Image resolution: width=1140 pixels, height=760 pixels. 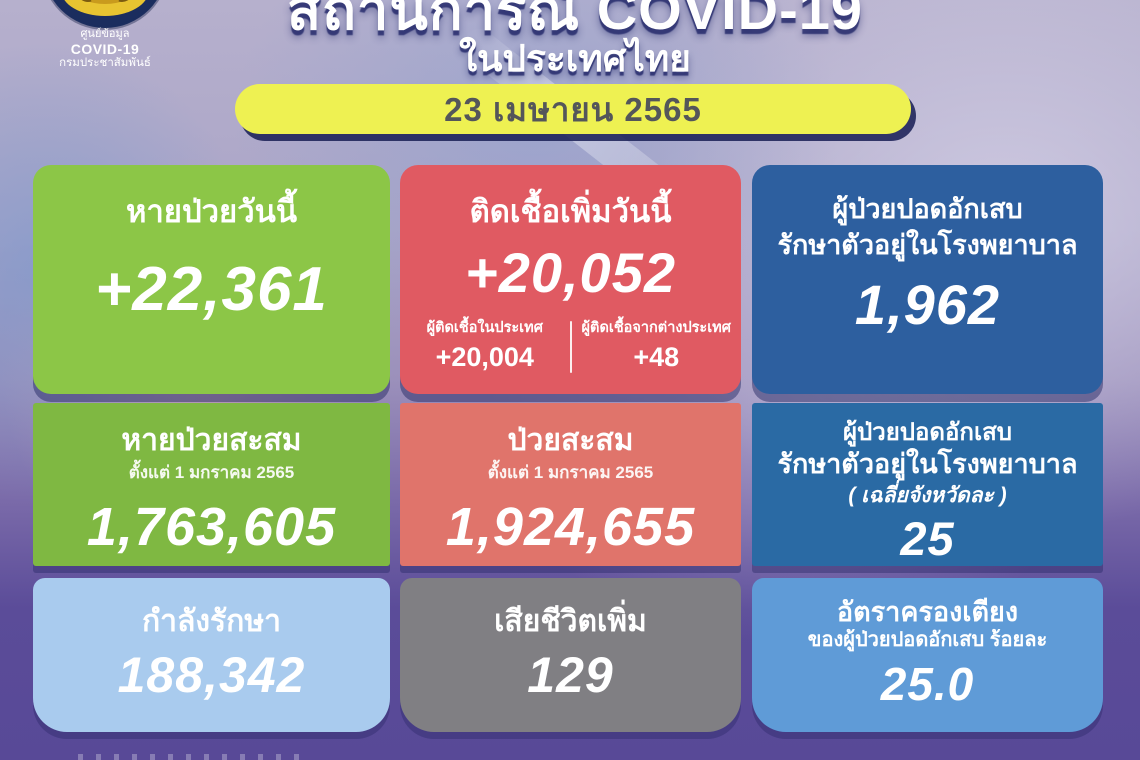 I want to click on date-banner-text: 23 เมษายน 2565, so click(x=573, y=109).